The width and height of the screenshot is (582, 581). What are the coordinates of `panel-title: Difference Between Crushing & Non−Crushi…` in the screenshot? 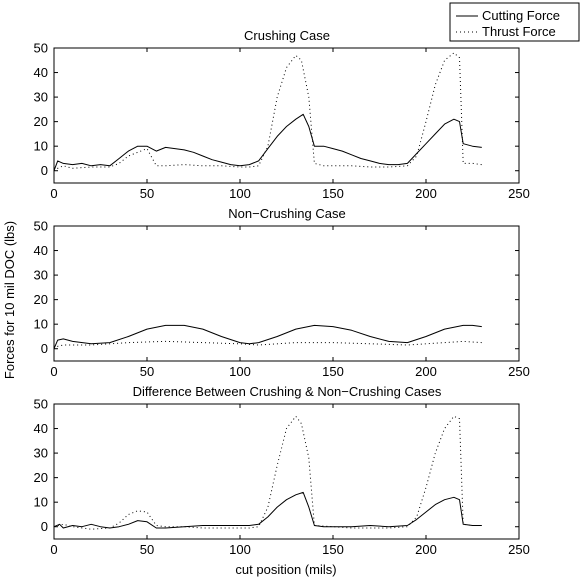 It's located at (287, 391).